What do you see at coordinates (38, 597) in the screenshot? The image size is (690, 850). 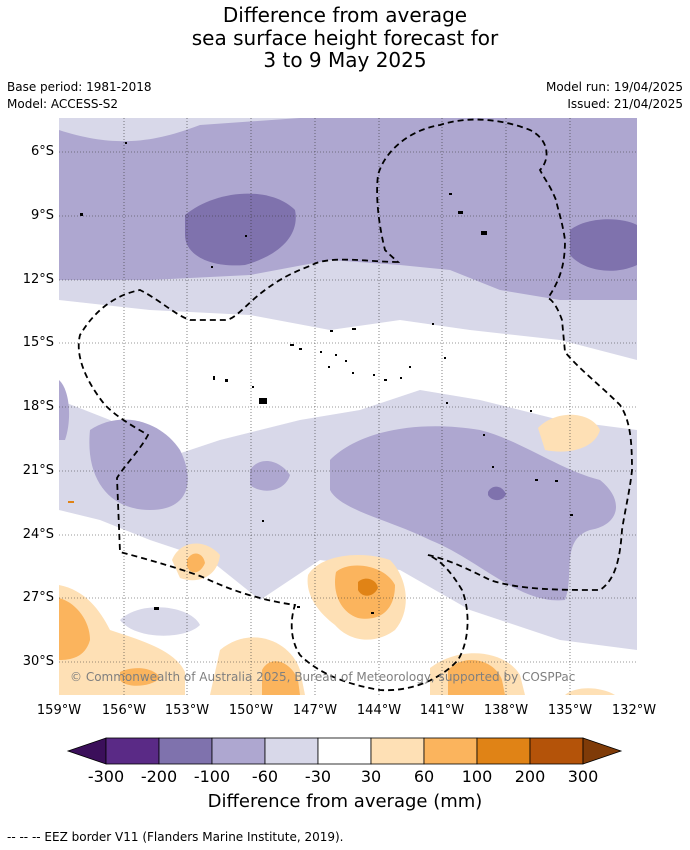 I see `lat-label: 27°S` at bounding box center [38, 597].